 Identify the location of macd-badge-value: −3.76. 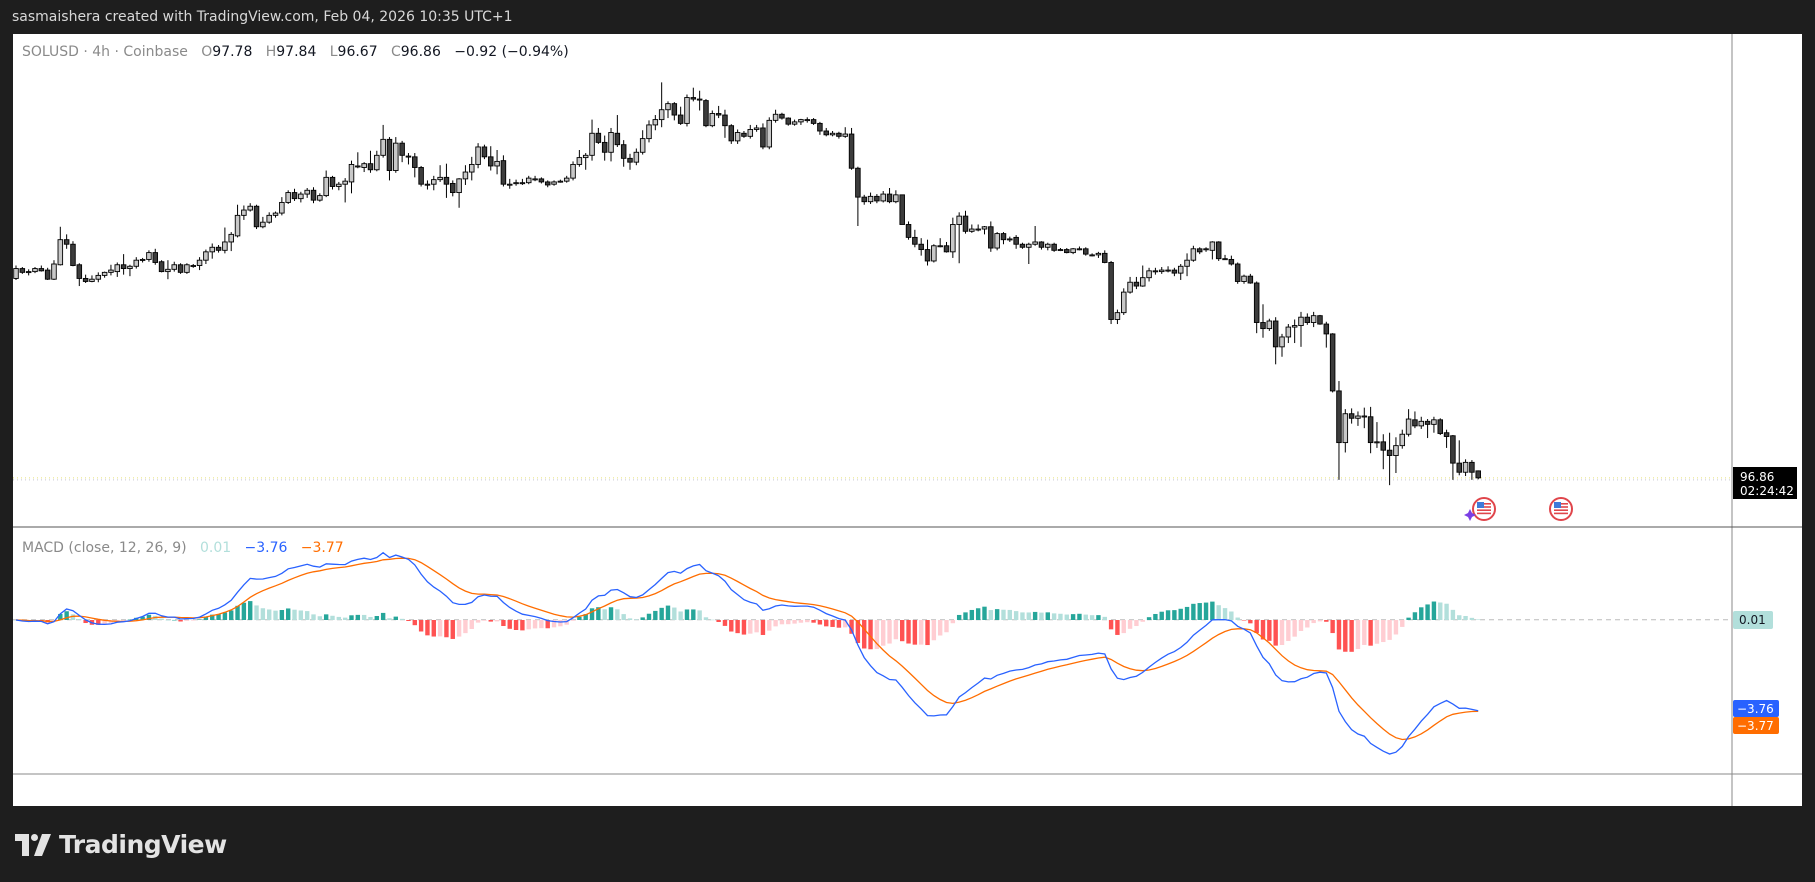
(1755, 709).